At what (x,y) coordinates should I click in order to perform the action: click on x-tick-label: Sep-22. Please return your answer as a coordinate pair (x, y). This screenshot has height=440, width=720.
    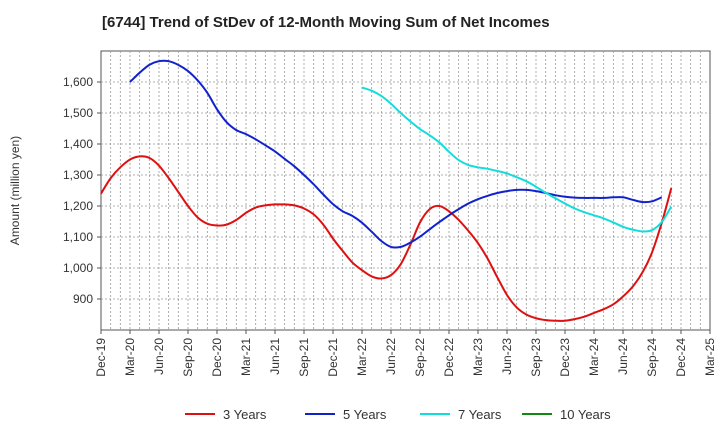
    Looking at the image, I should click on (420, 357).